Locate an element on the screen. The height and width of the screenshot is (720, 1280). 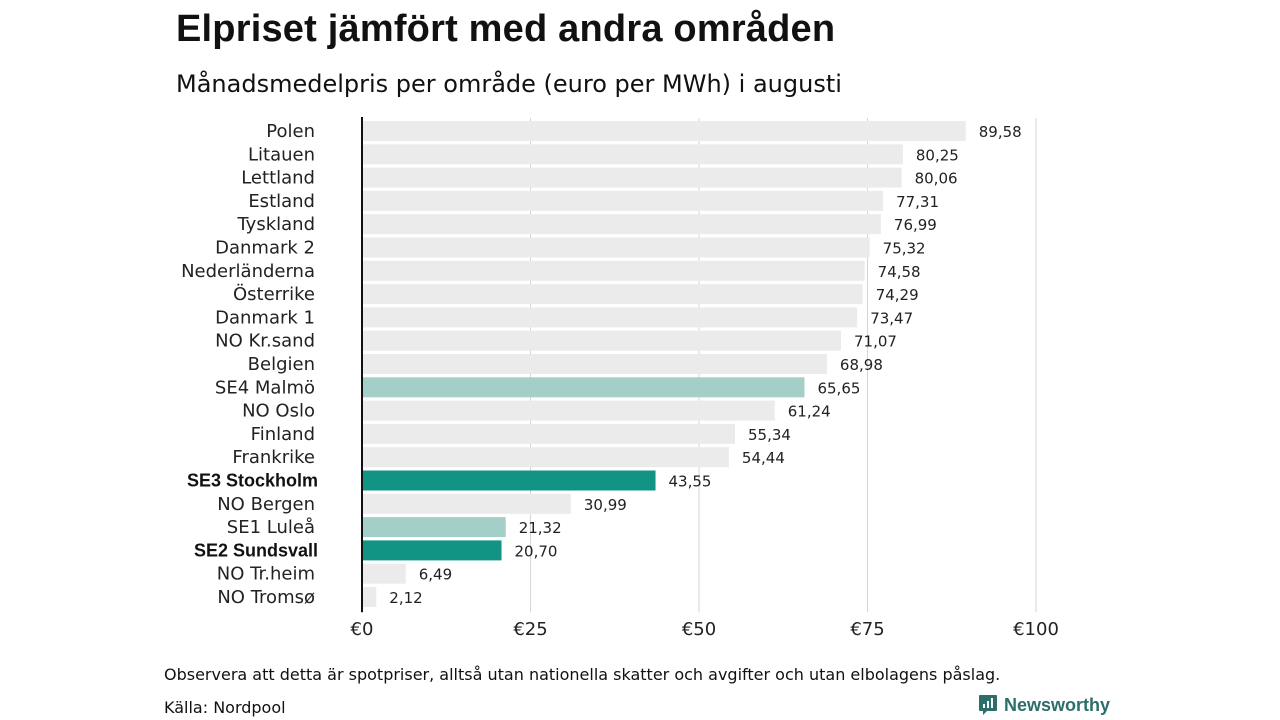
value-label: 74,58 is located at coordinates (899, 272).